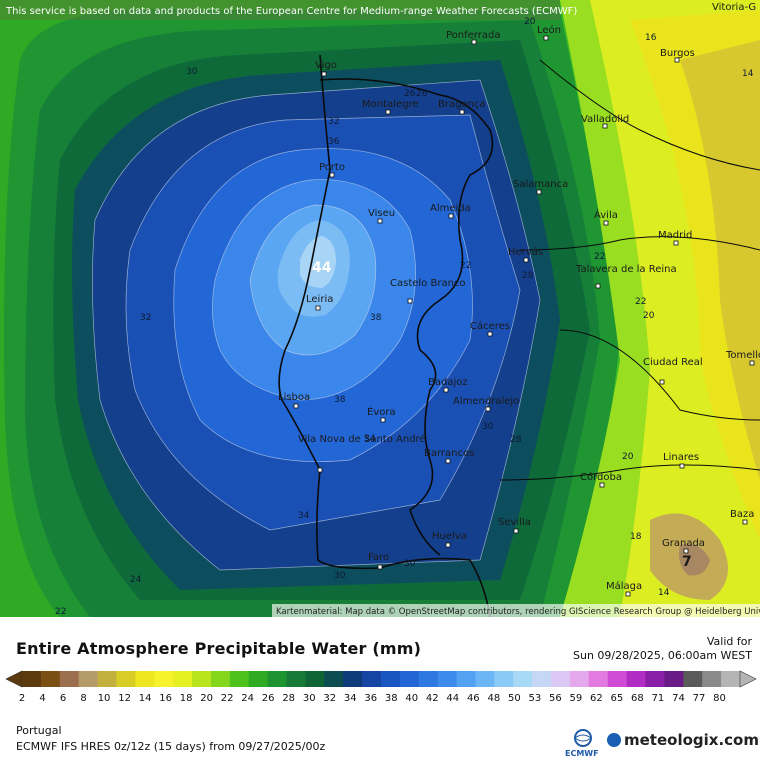  I want to click on region-label: Portugal, so click(39, 730).